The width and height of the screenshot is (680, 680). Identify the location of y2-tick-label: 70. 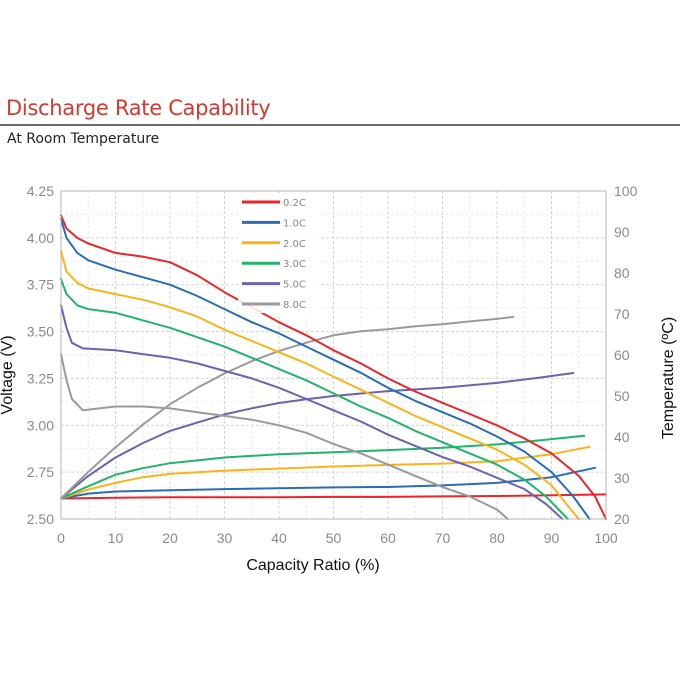
(622, 314).